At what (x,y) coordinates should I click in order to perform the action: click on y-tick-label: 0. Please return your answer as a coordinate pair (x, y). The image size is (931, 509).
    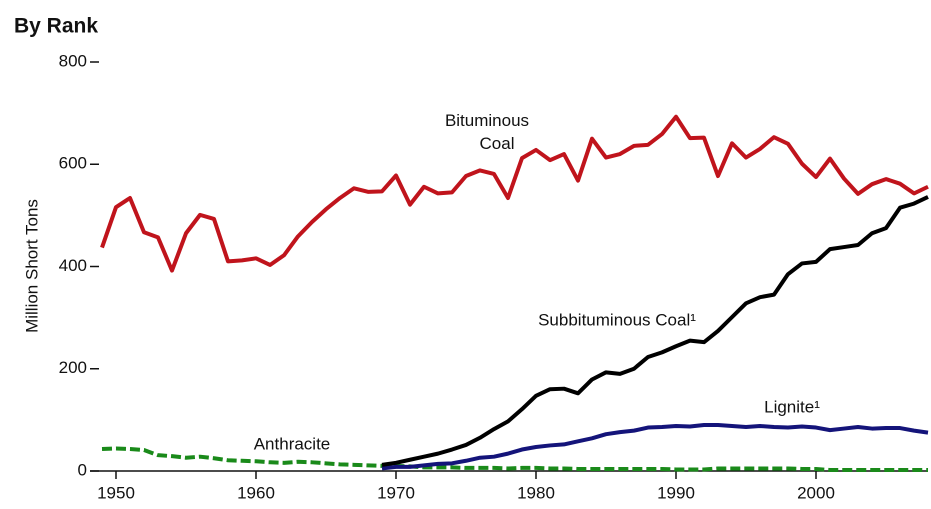
    Looking at the image, I should click on (82, 469).